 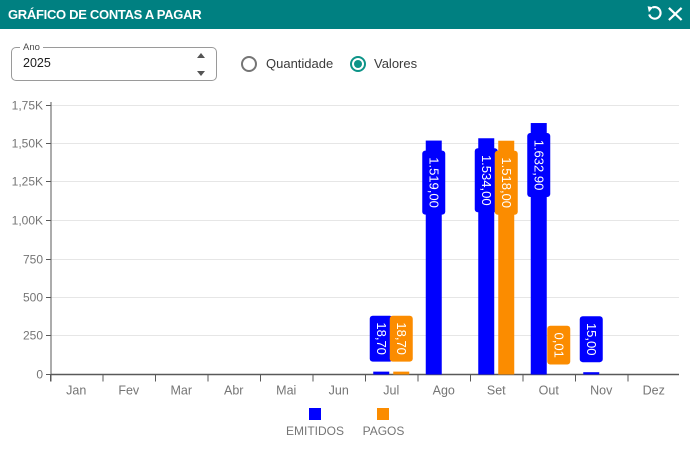 I want to click on svg-text: Ago, so click(x=444, y=391).